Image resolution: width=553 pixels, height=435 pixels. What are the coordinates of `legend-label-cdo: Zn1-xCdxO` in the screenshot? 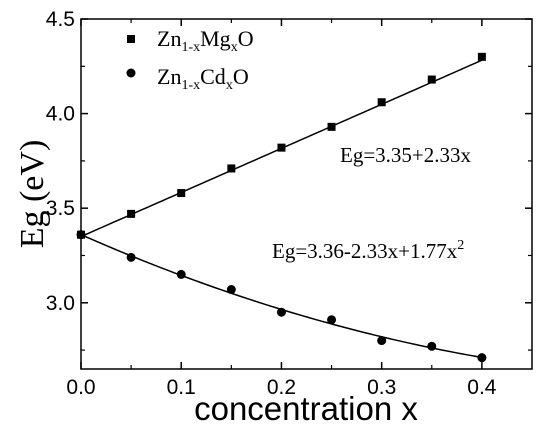 It's located at (203, 78).